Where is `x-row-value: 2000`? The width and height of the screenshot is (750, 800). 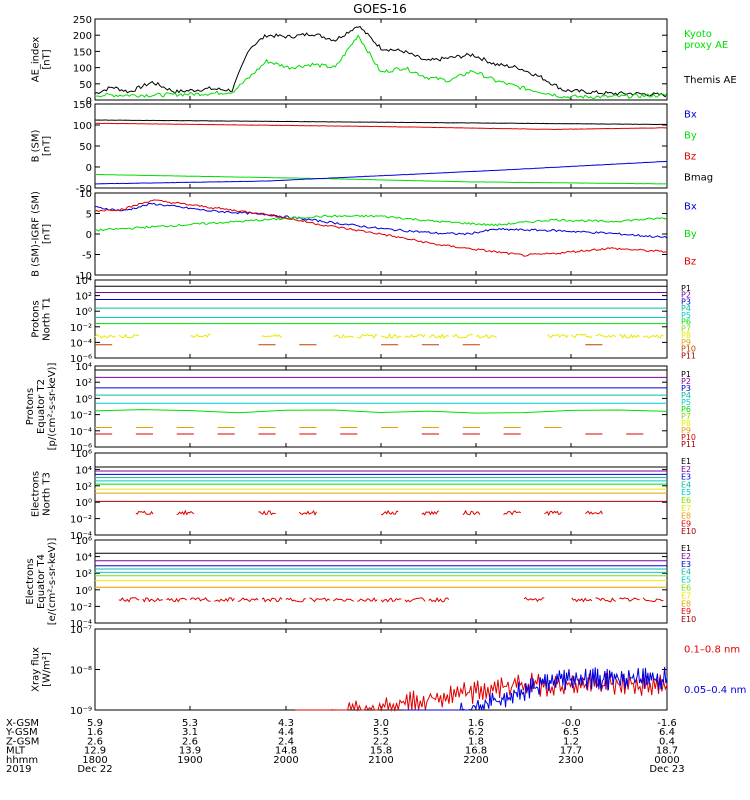
x-row-value: 2000 is located at coordinates (285, 760).